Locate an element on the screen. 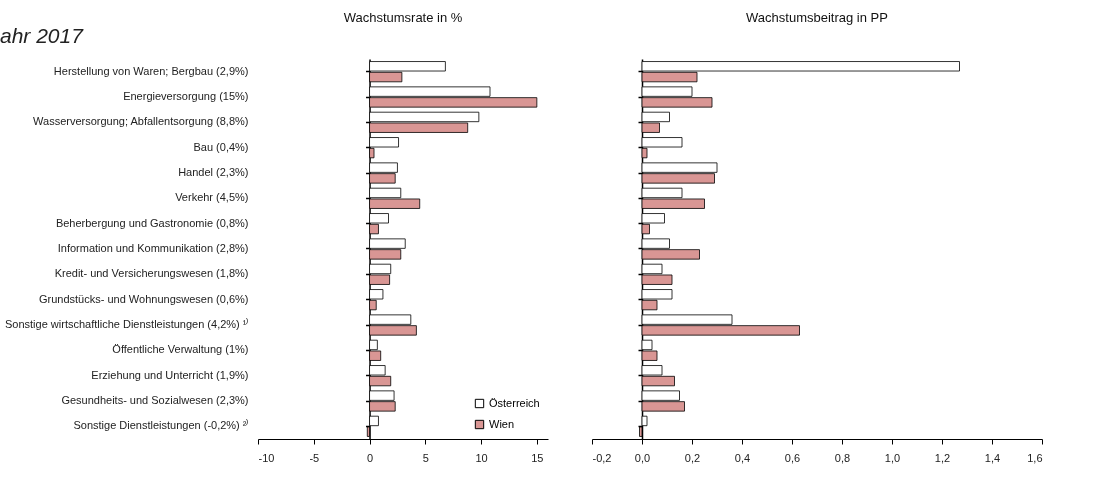 Image resolution: width=1110 pixels, height=503 pixels. y-tick-label: Grundstücks- und Wohnungswesen (0,6%) is located at coordinates (143, 298).